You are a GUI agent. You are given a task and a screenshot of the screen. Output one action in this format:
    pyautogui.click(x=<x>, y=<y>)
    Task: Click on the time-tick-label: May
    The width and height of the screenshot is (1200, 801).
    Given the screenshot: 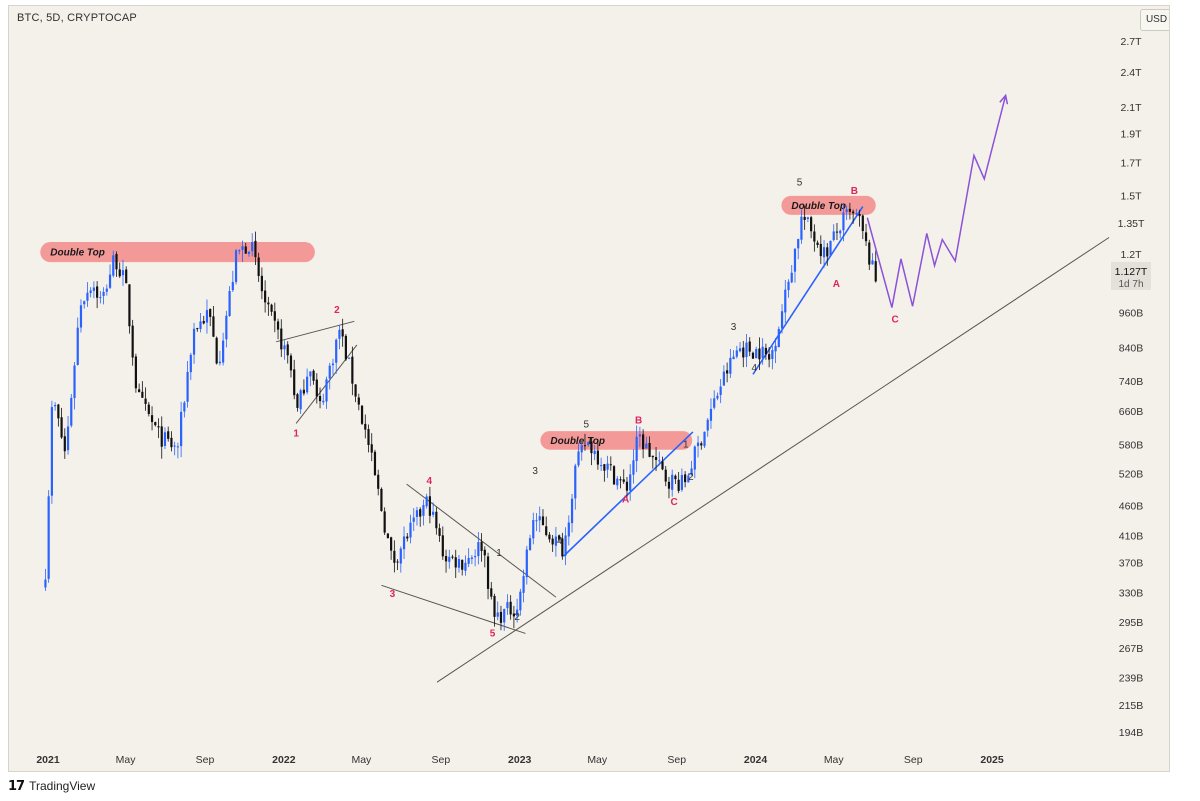 What is the action you would take?
    pyautogui.click(x=126, y=760)
    